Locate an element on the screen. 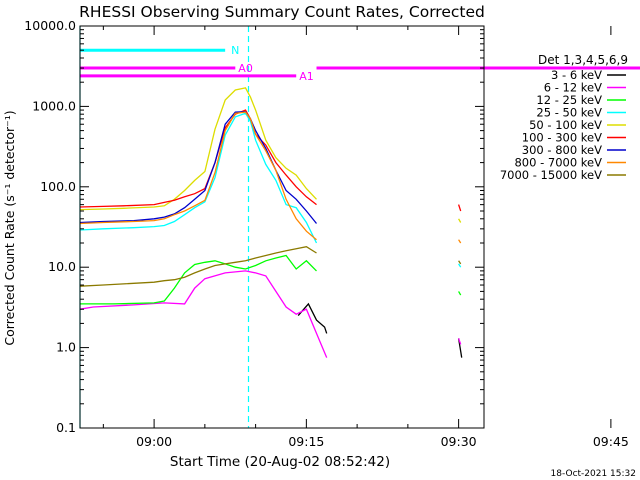  legend-label-800-7000-kev: 800 - 7000 keV is located at coordinates (558, 163).